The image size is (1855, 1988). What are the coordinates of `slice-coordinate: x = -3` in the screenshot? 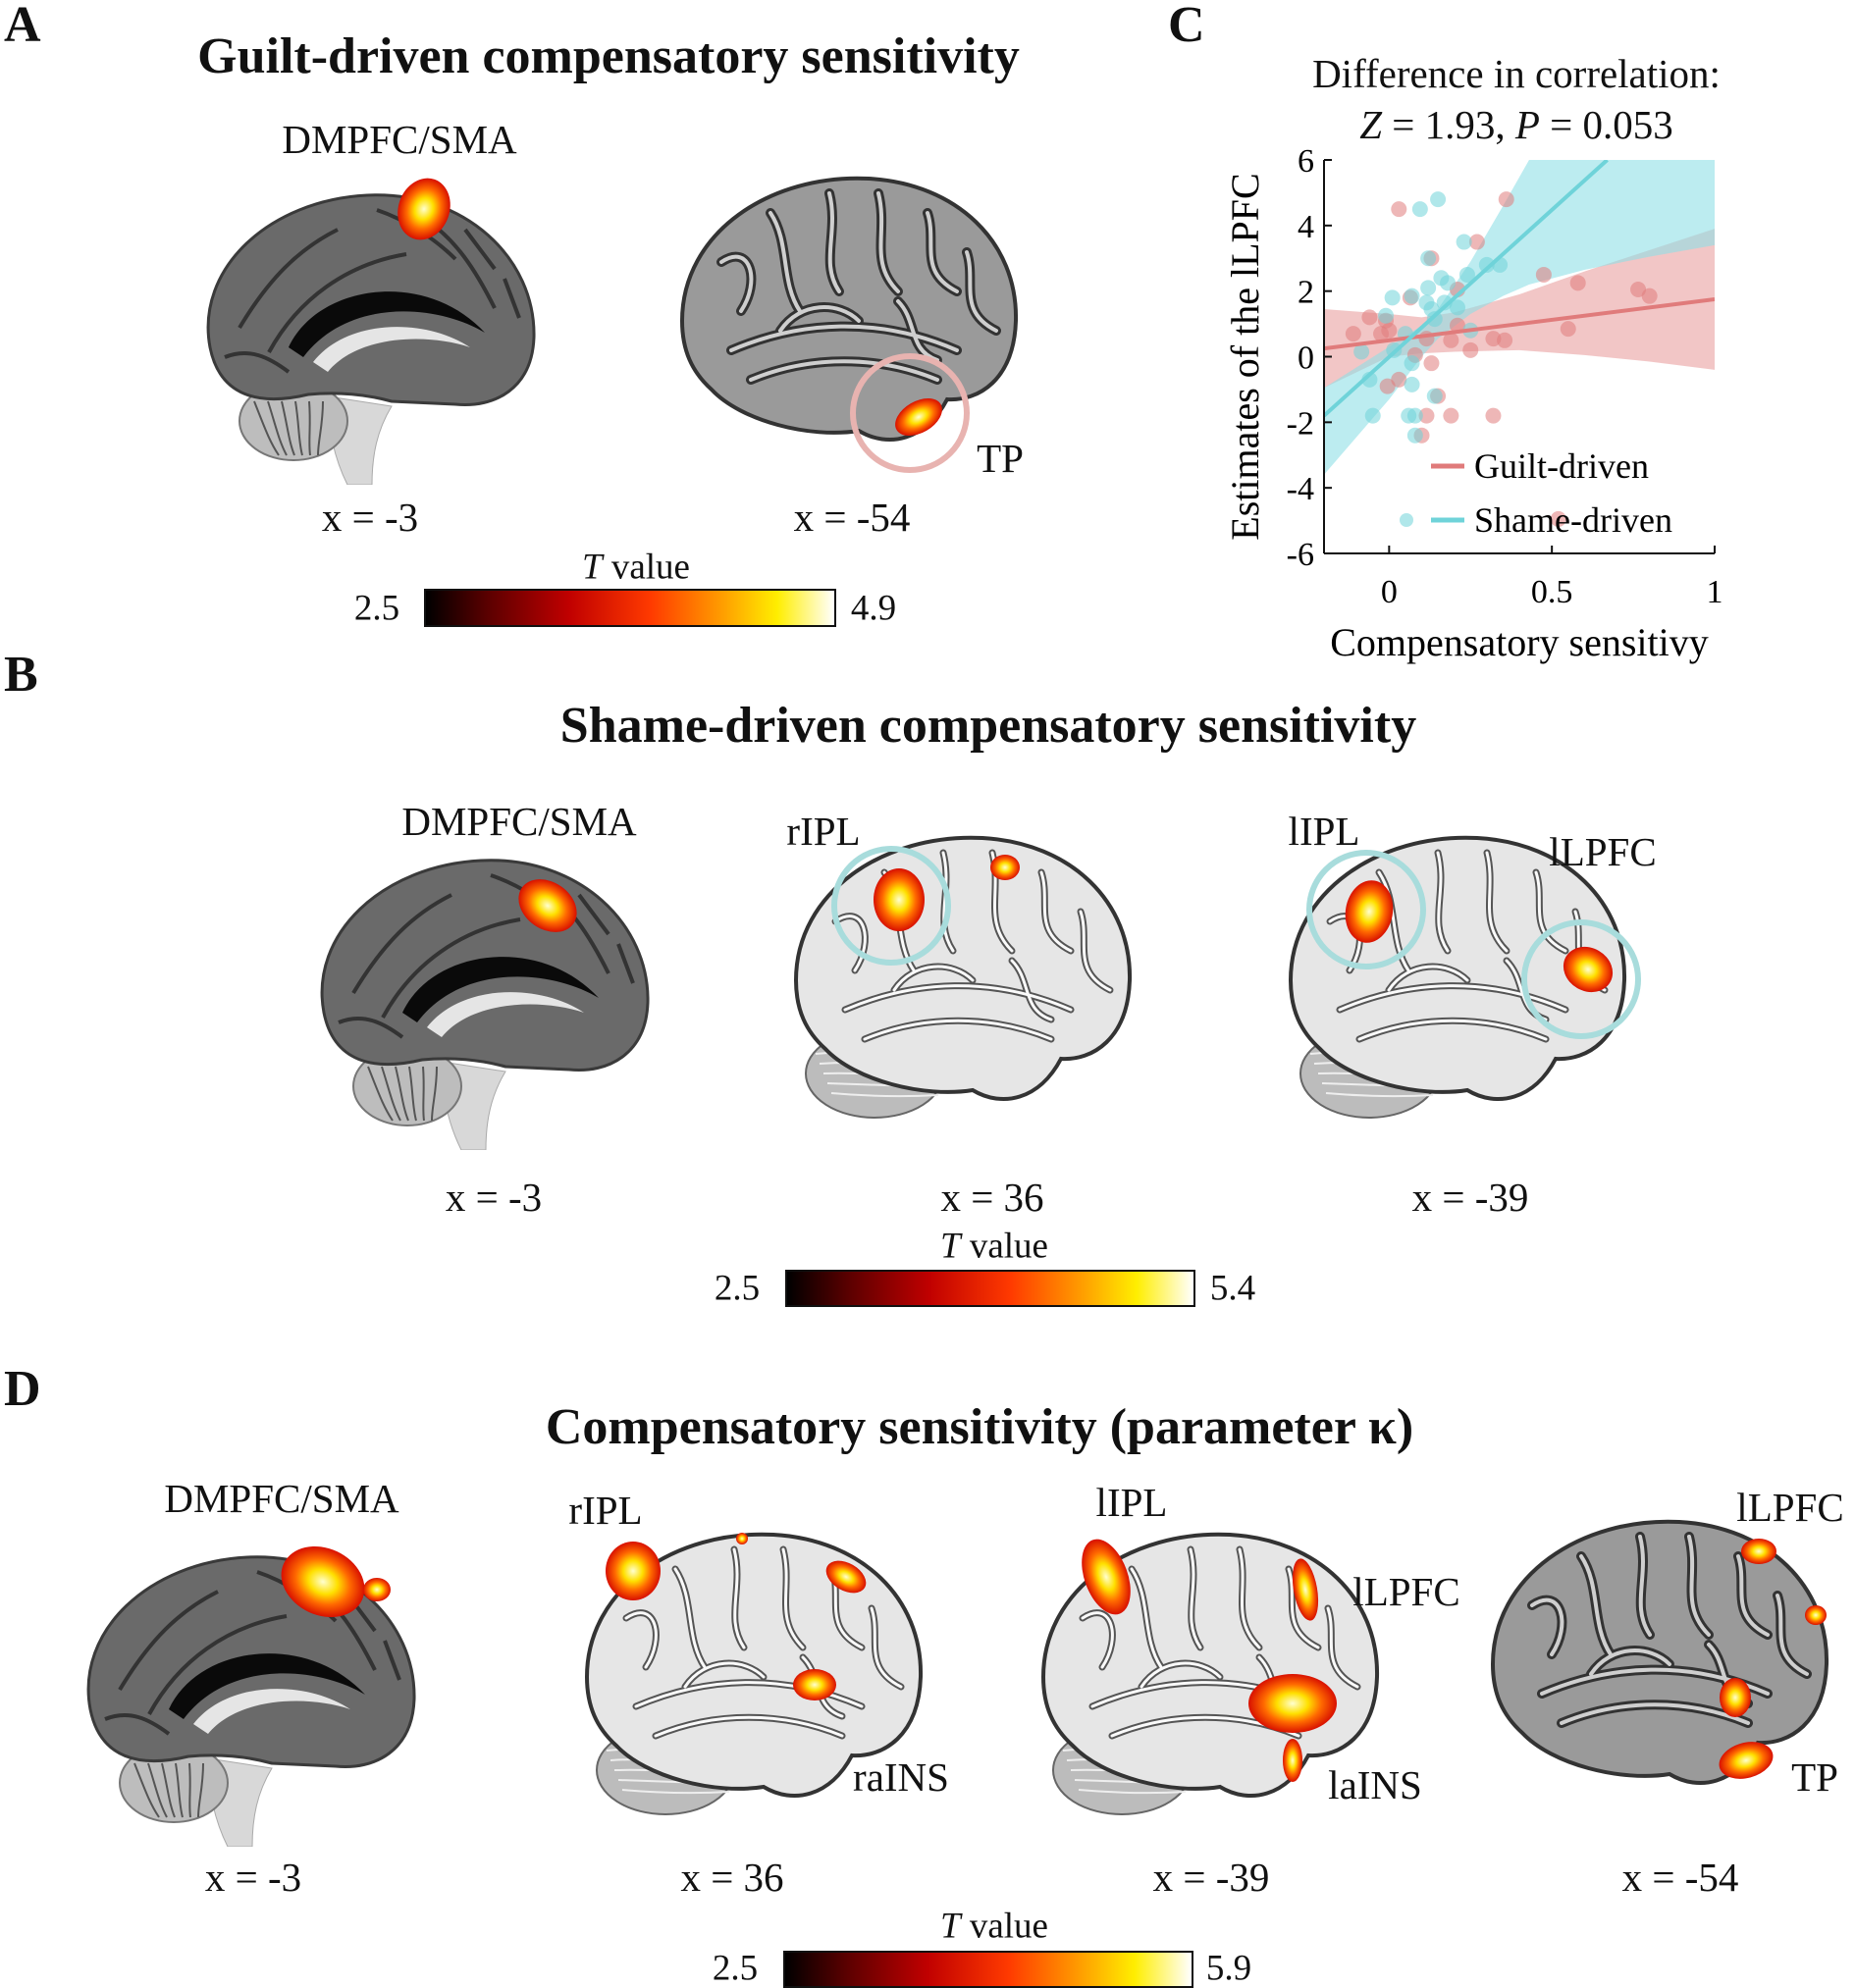 It's located at (494, 1197).